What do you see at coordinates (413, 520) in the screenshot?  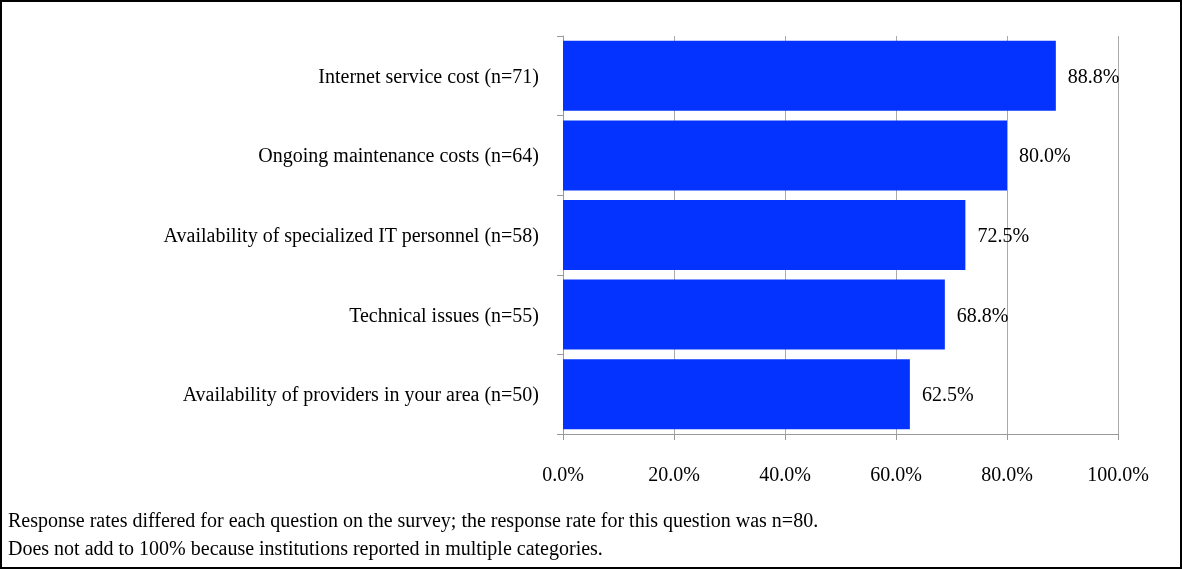 I see `text: Response rates differed for each question on the survey; the response rate for this question was n=80.` at bounding box center [413, 520].